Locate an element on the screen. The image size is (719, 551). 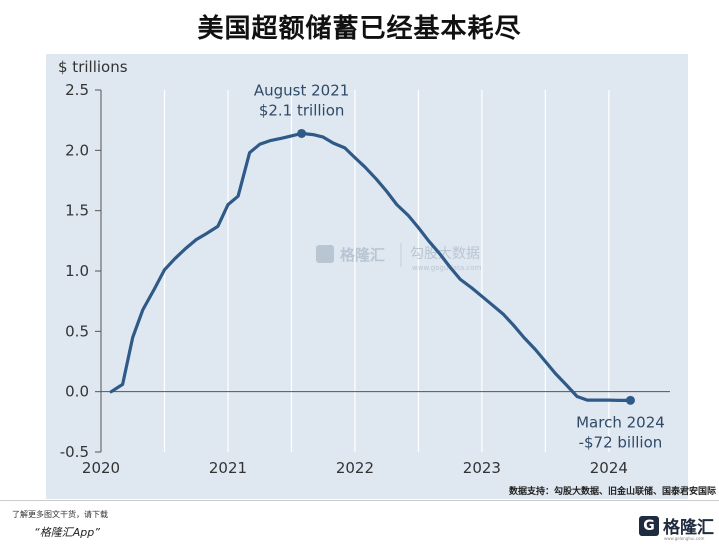
footer-divider is located at coordinates (359, 500).